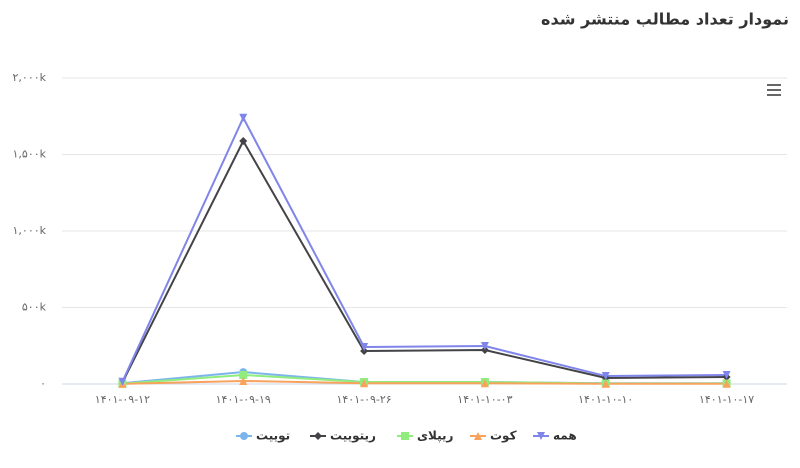 Image resolution: width=800 pixels, height=468 pixels. What do you see at coordinates (565, 436) in the screenshot?
I see `legend-label: همه` at bounding box center [565, 436].